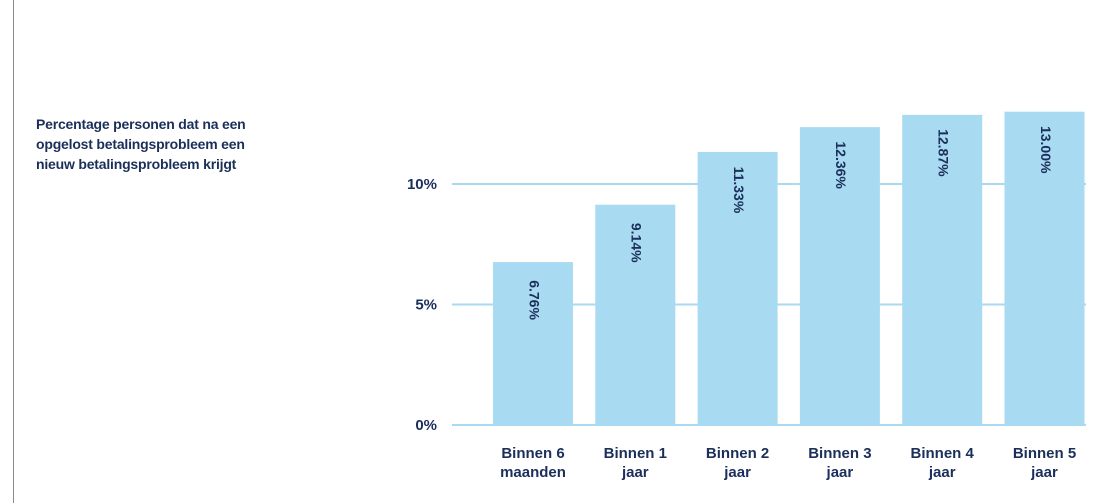 This screenshot has height=503, width=1093. Describe the element at coordinates (426, 425) in the screenshot. I see `y-tick-label: 0%` at that location.